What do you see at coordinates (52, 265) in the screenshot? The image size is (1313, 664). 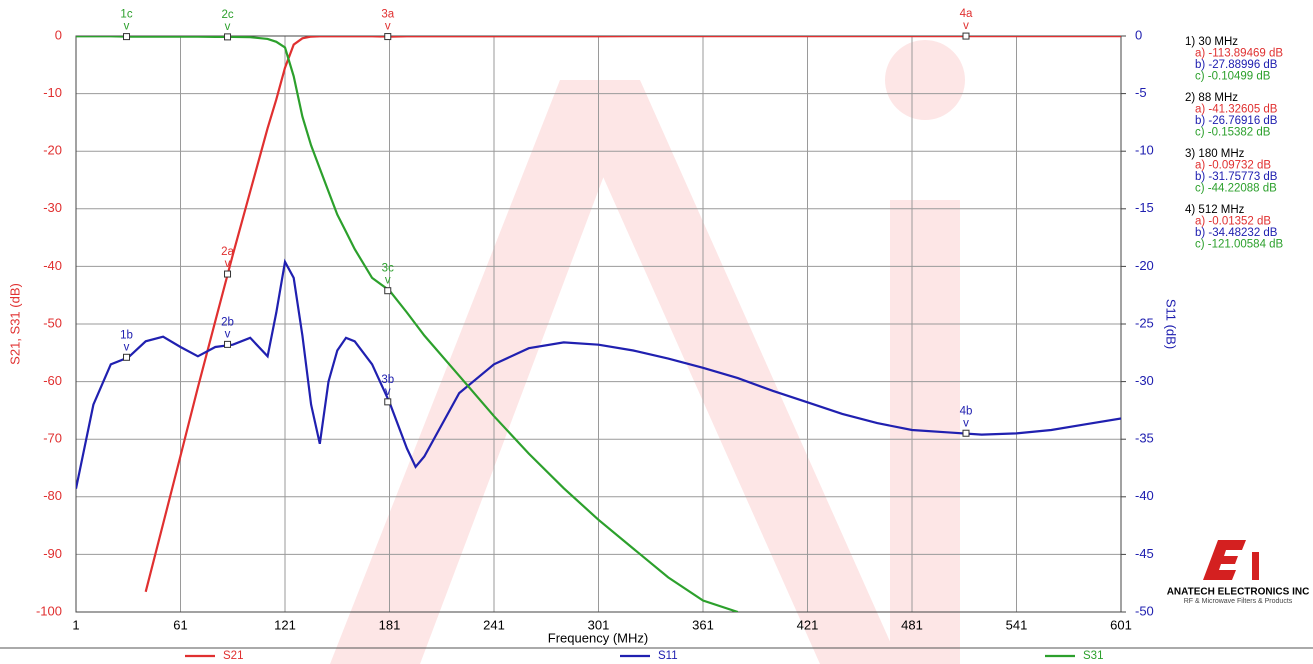 I see `y-tick-label: -40` at bounding box center [52, 265].